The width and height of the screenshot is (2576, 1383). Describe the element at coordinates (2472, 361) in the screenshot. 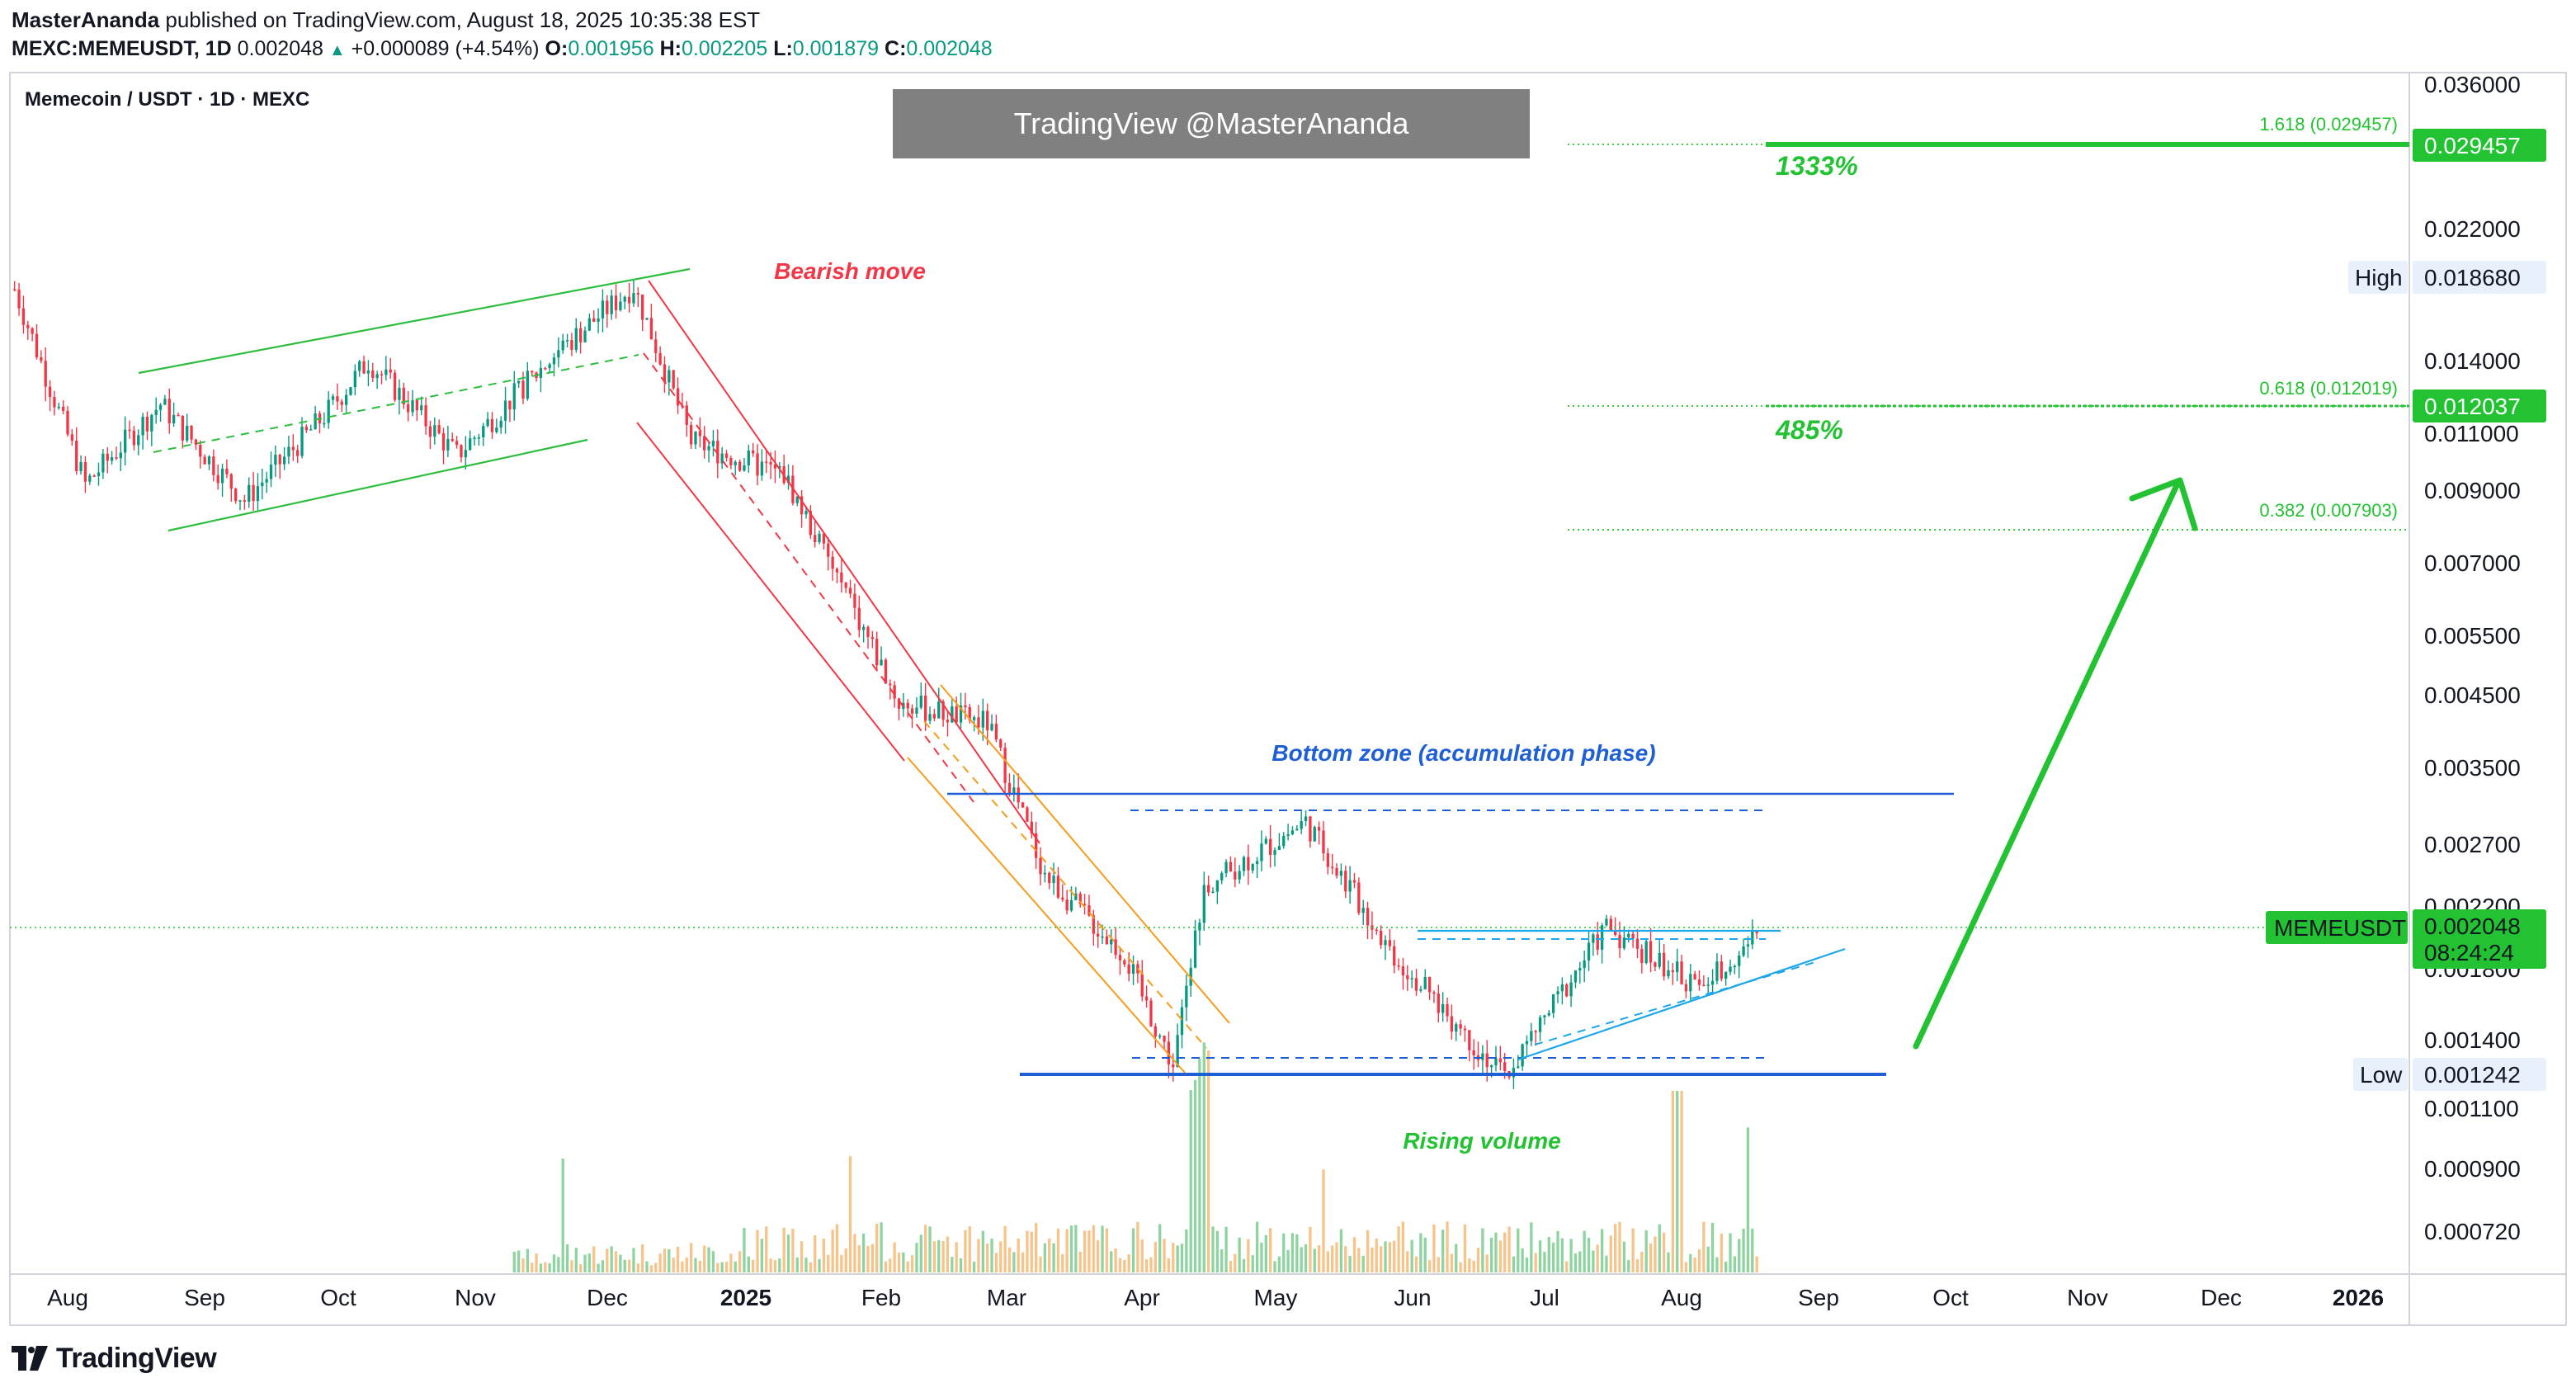

I see `price-tick: 0.014000` at that location.